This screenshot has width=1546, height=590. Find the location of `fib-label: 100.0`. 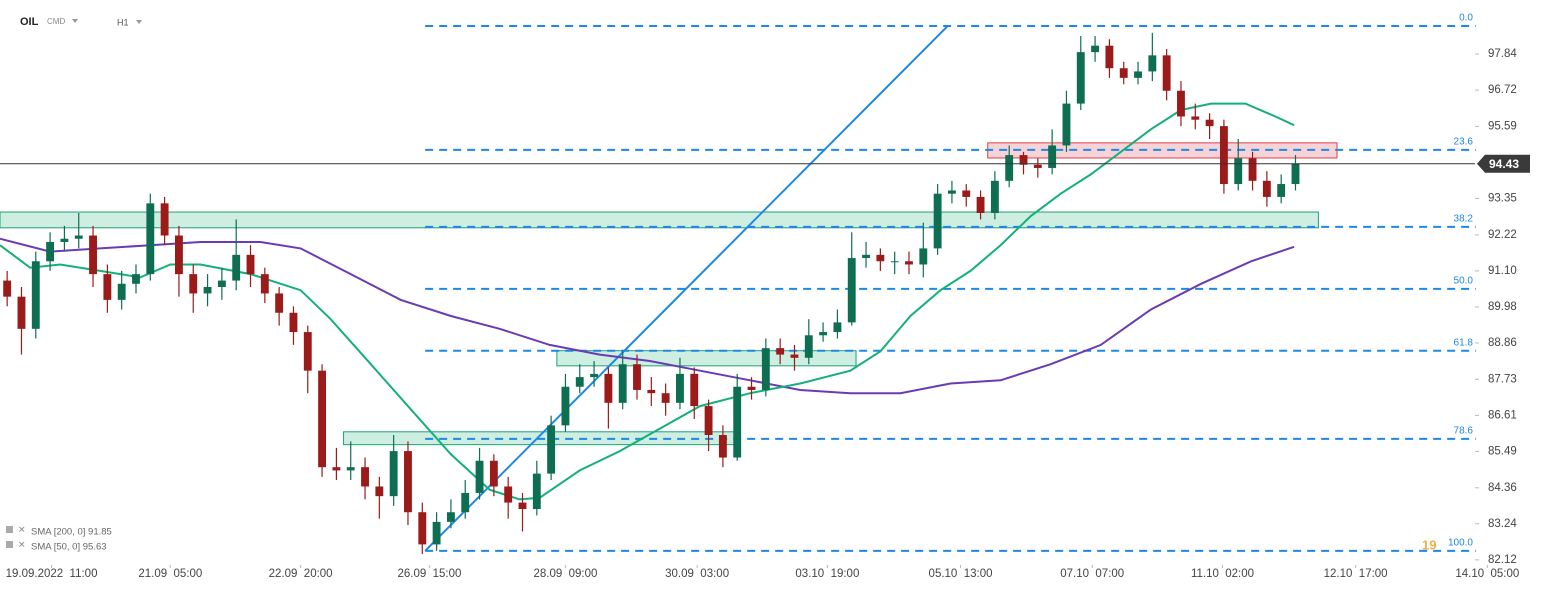

fib-label: 100.0 is located at coordinates (1460, 542).